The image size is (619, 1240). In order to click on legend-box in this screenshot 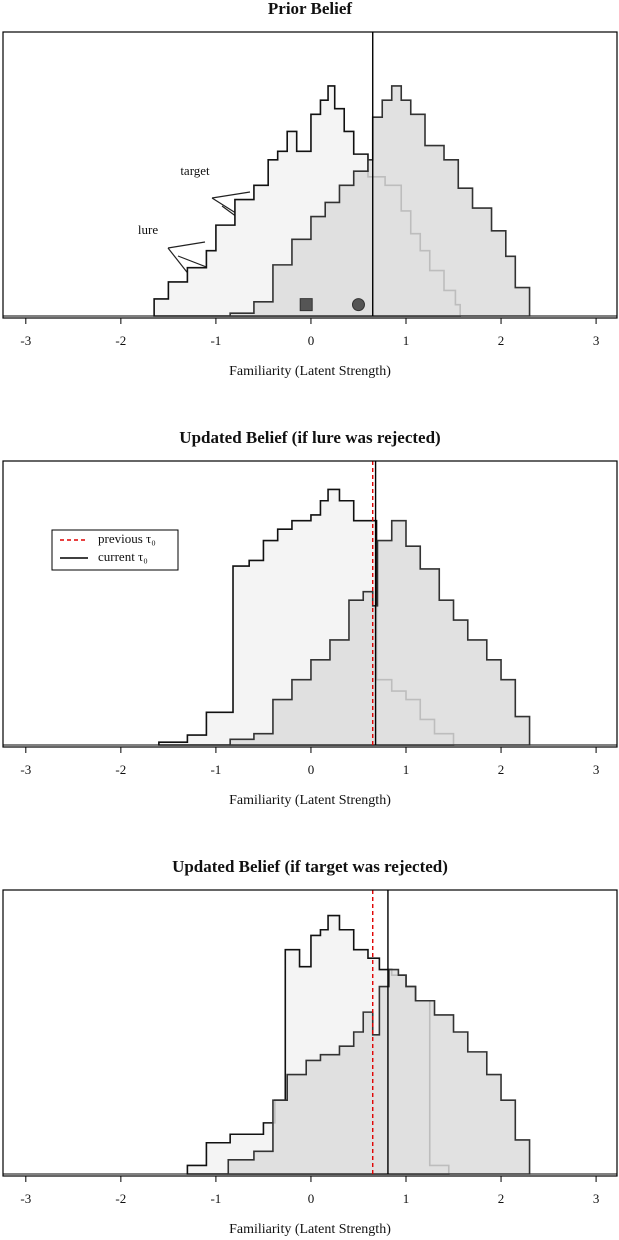, I will do `click(115, 550)`.